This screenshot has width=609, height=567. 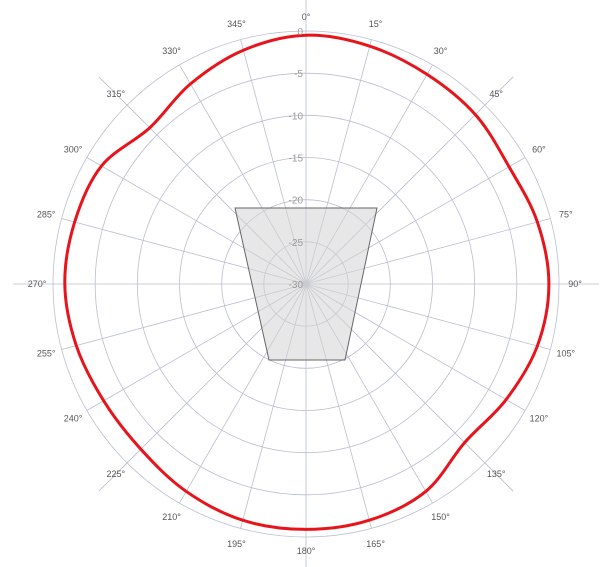 I want to click on angle-label: 90°, so click(x=575, y=284).